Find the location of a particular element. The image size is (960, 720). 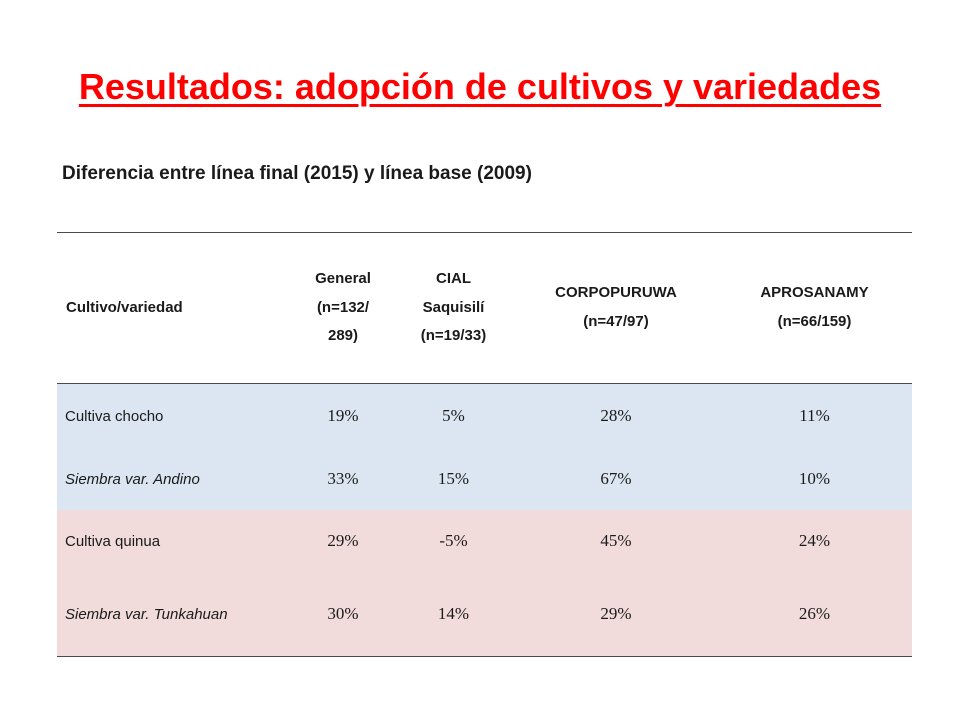

cell-aprosanamy: 24% is located at coordinates (814, 541).